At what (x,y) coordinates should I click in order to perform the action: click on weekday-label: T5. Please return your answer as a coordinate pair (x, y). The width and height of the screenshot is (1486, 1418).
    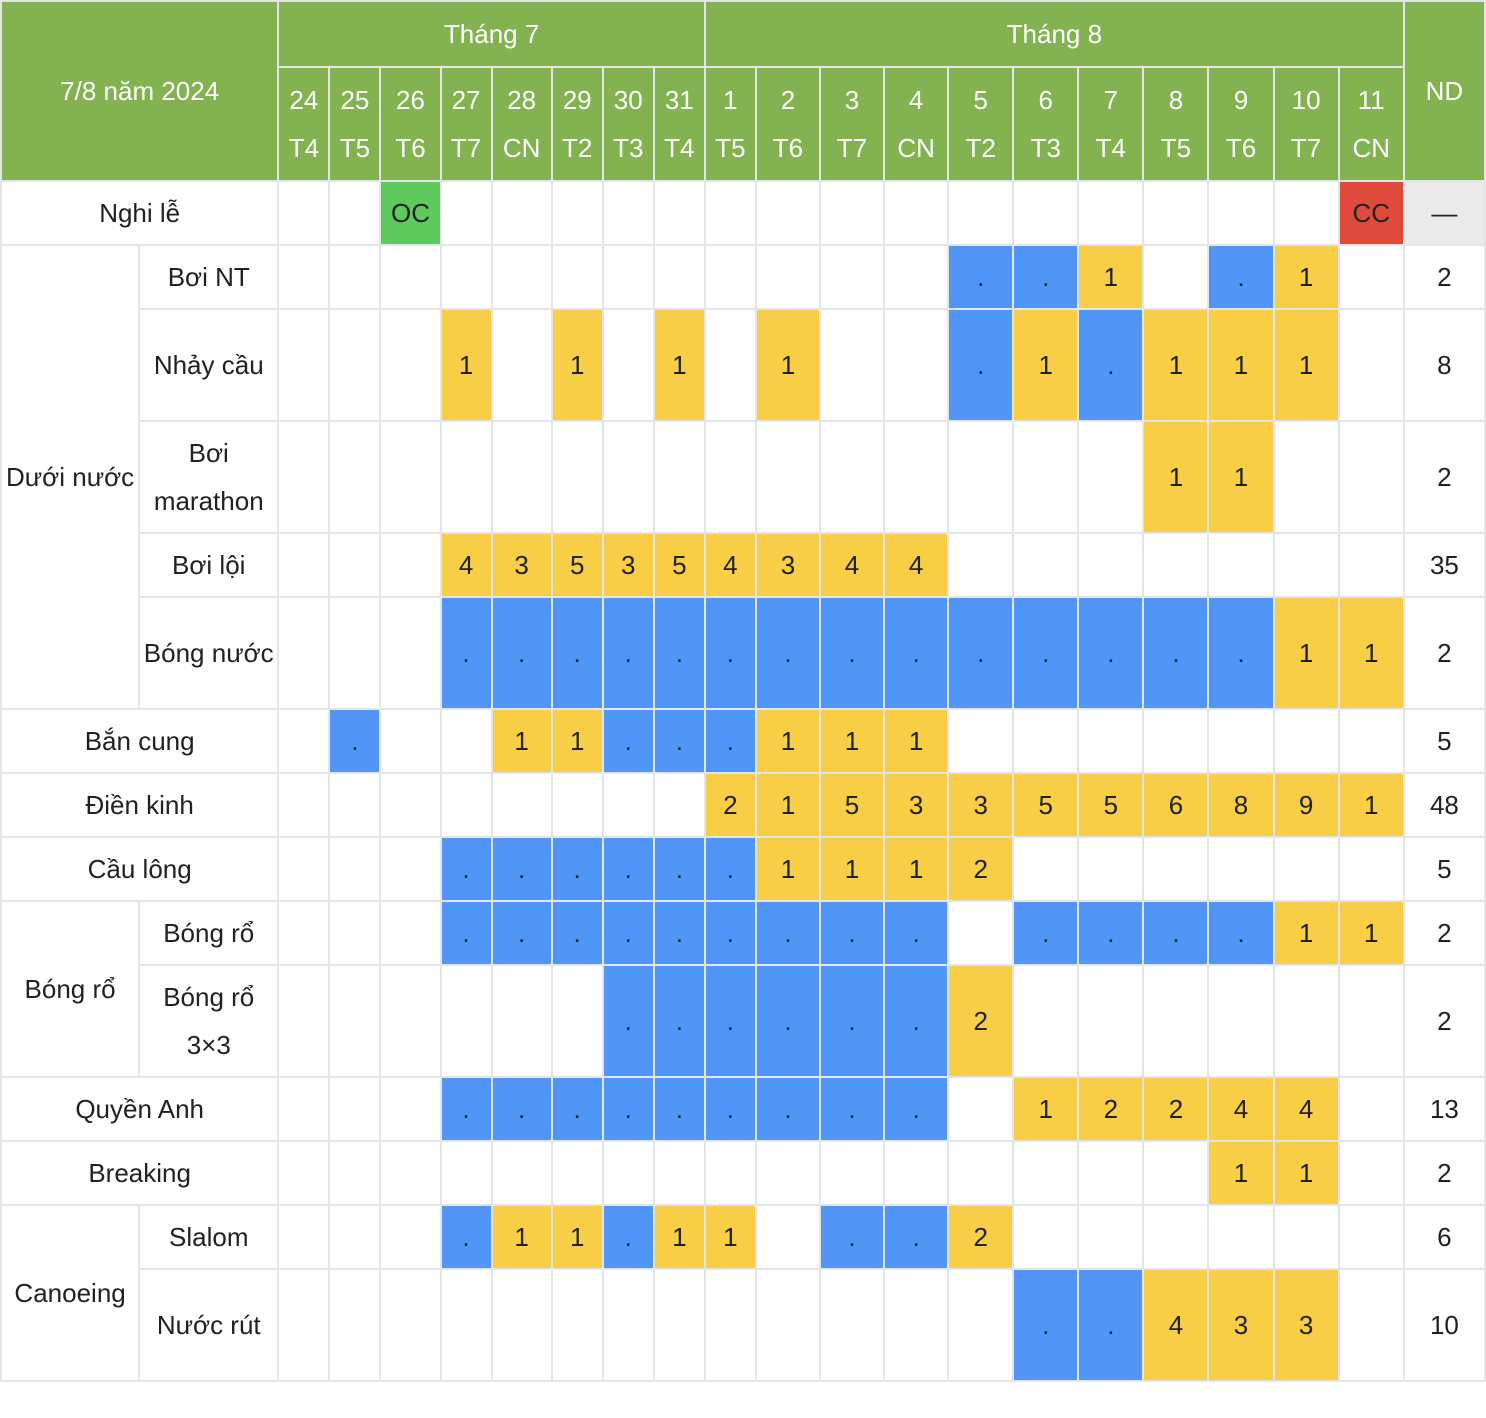
    Looking at the image, I should click on (730, 148).